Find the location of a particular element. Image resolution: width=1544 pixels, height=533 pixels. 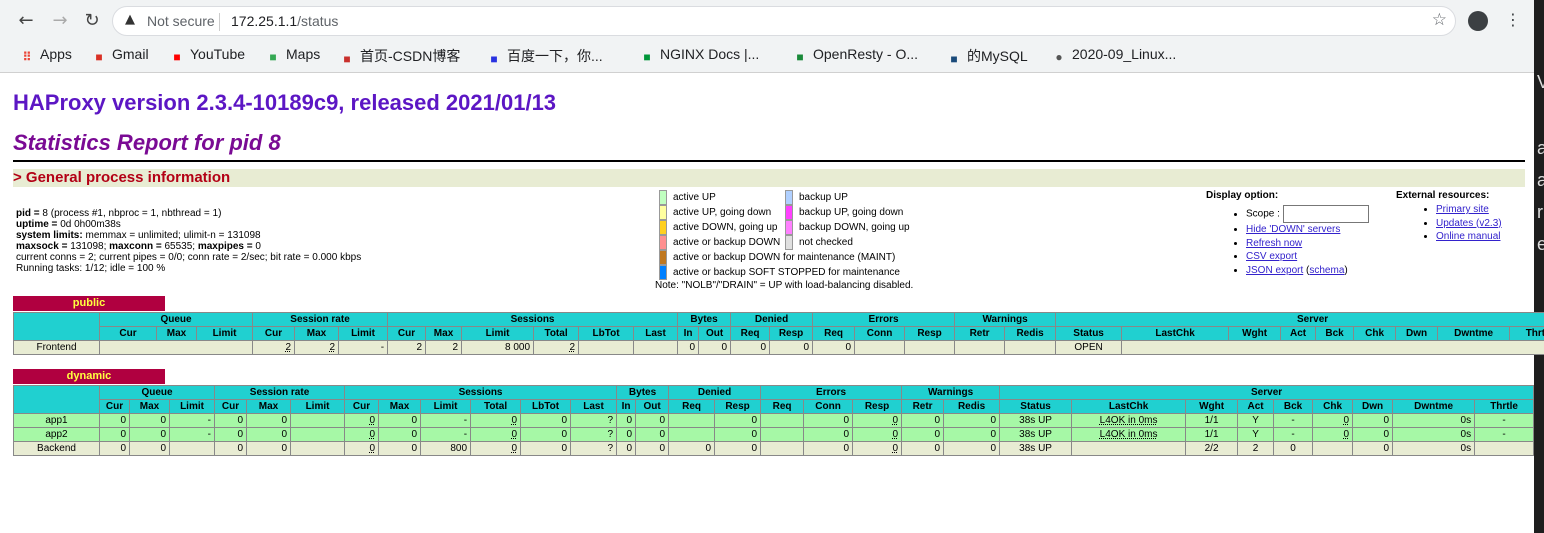

back-arrow-icon: ← is located at coordinates (26, 20).